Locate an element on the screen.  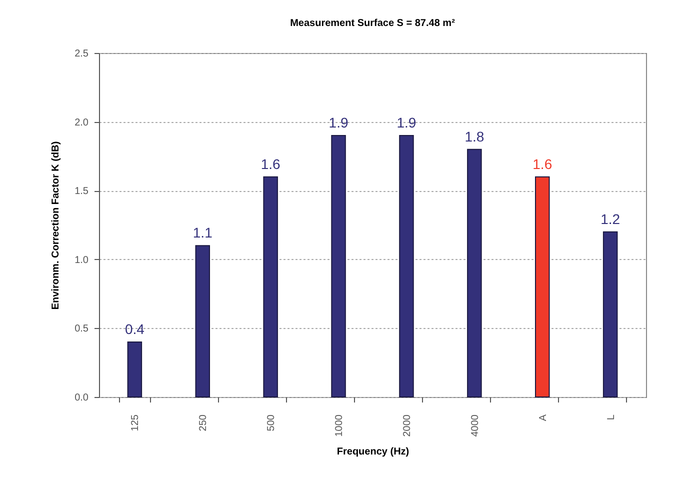
x-tick-label: L is located at coordinates (611, 417).